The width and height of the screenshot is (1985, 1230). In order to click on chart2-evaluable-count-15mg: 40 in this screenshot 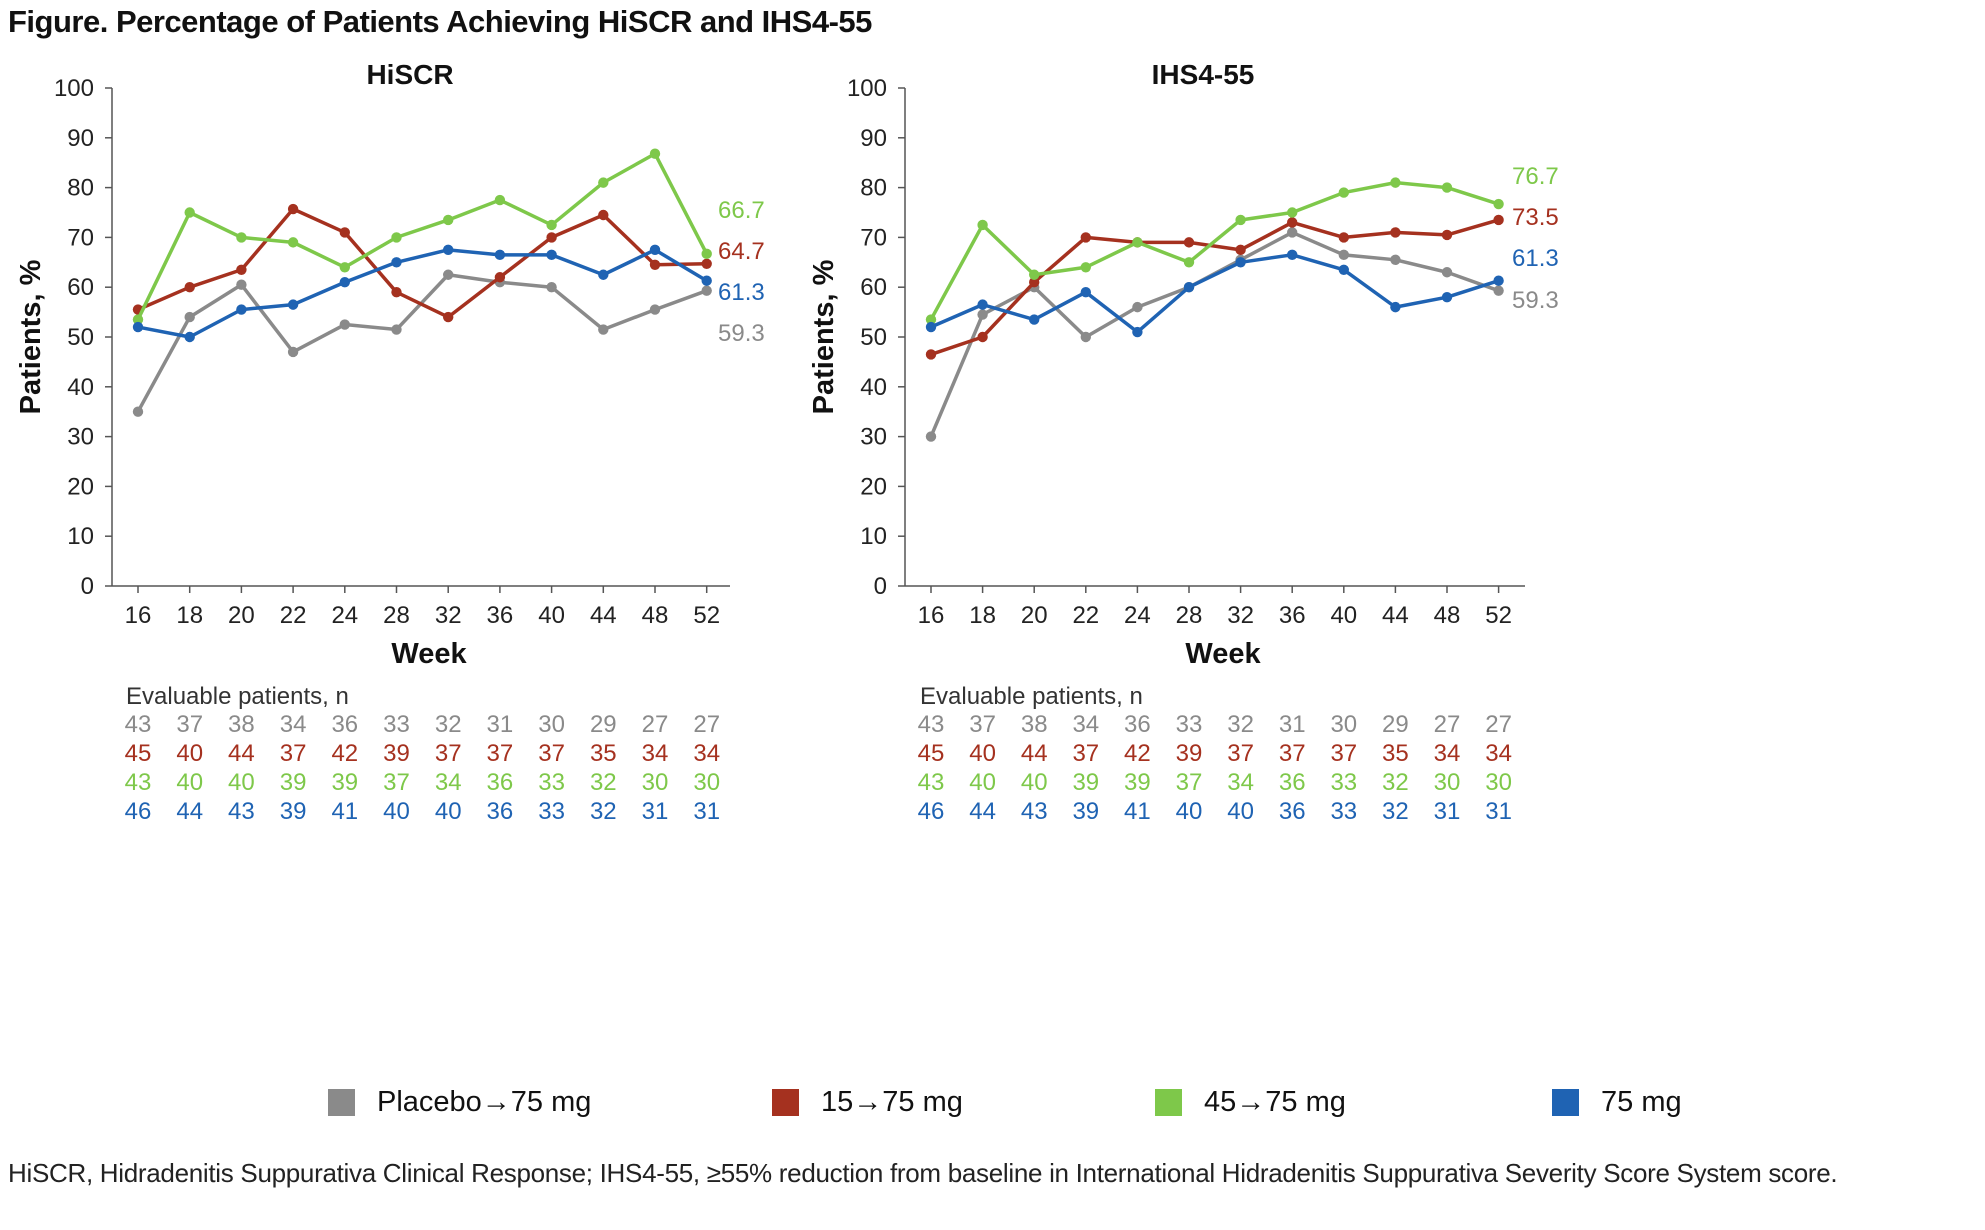, I will do `click(982, 753)`.